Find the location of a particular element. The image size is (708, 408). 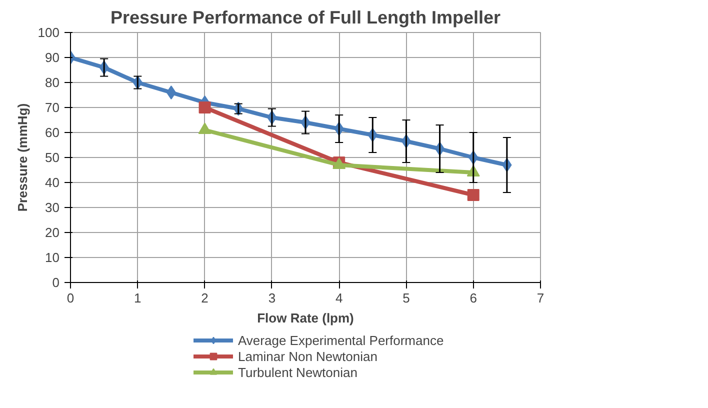

x-tick-label: 0 is located at coordinates (70, 298).